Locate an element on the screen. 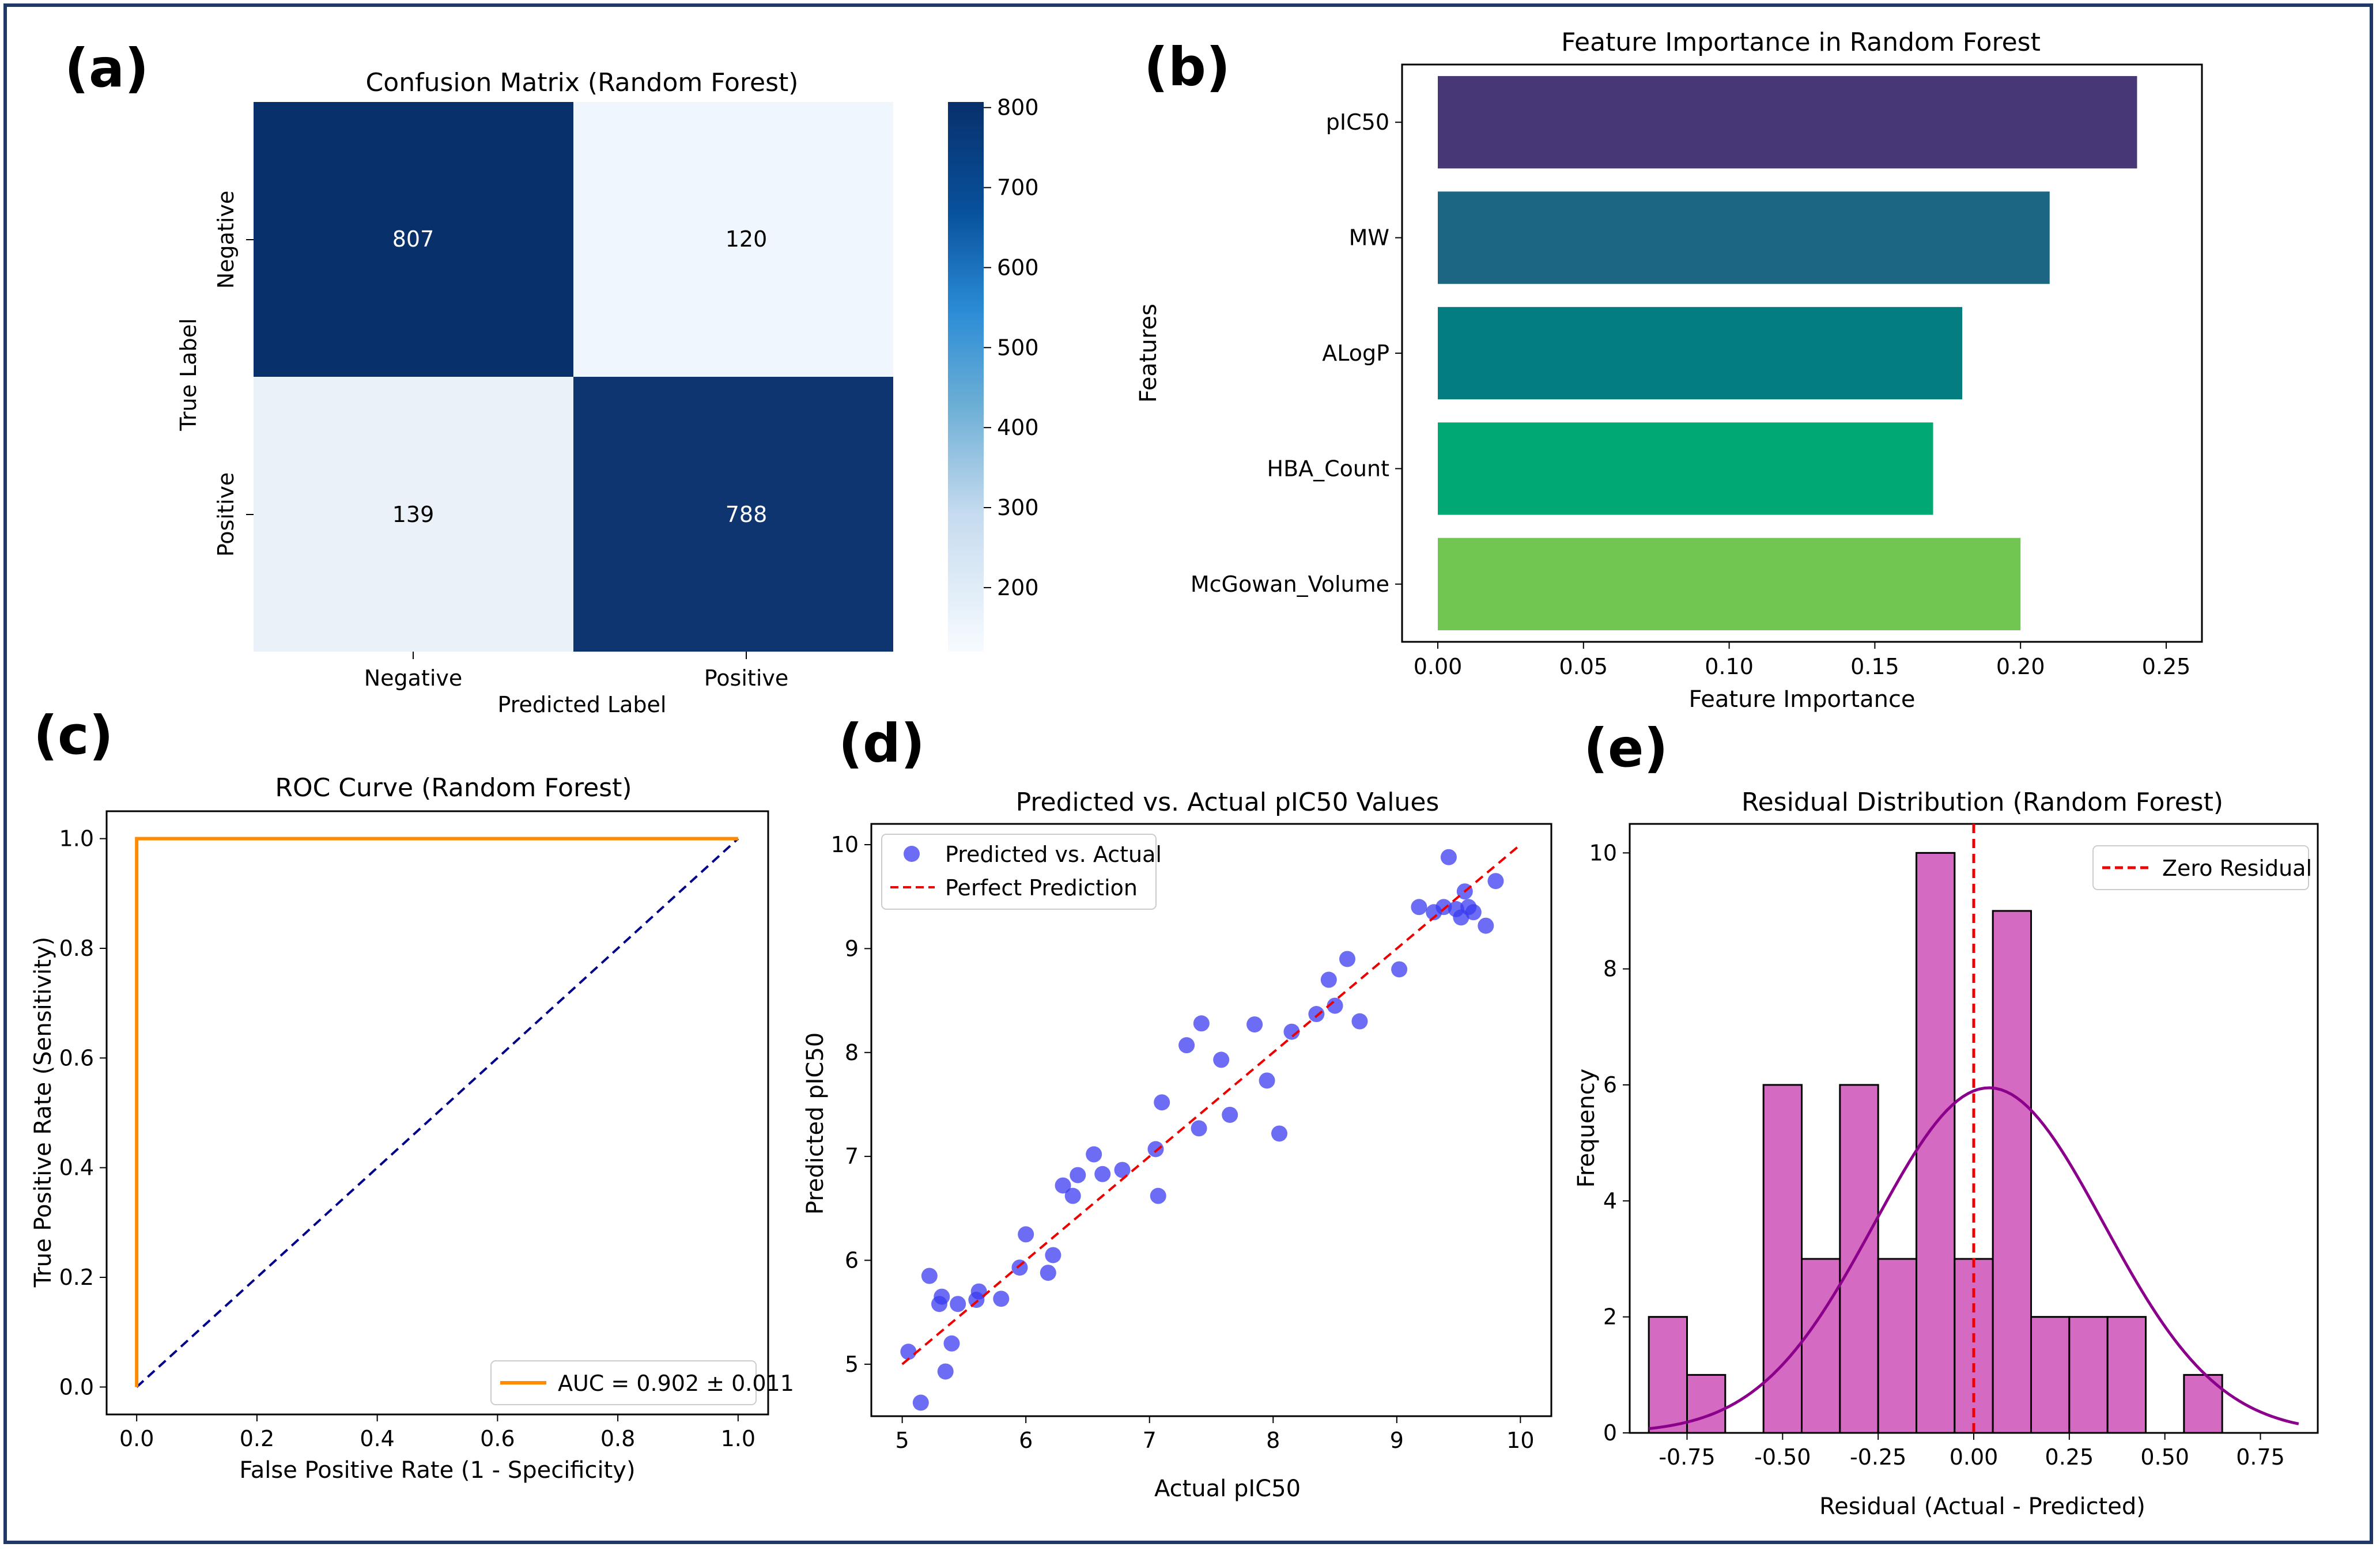 This screenshot has height=1551, width=2380. cm-value-pos-neg: 139 is located at coordinates (414, 514).